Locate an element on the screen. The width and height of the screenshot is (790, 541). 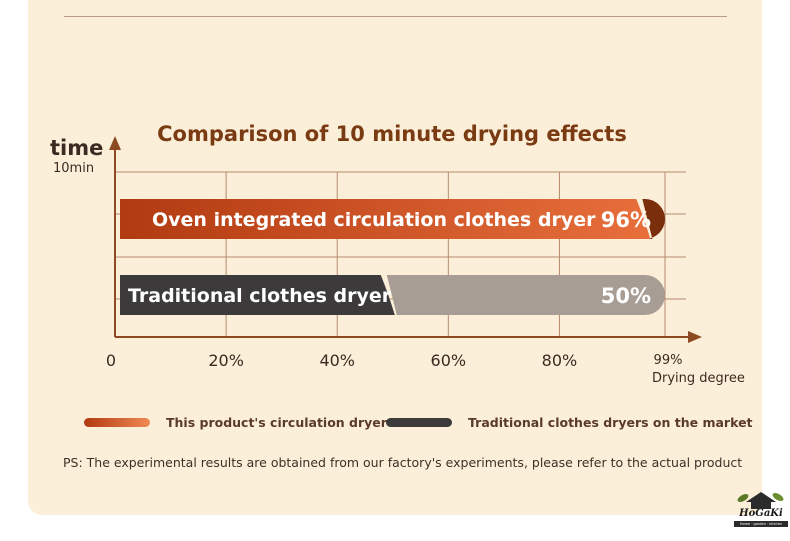
x-tick-label-2: 40% is located at coordinates (337, 360).